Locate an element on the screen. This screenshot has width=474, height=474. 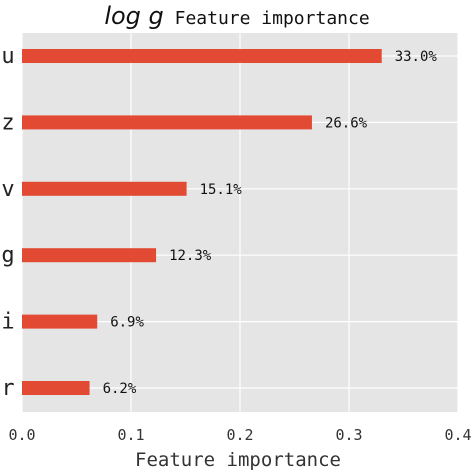
x-tick-label: 0.4 is located at coordinates (457, 435).